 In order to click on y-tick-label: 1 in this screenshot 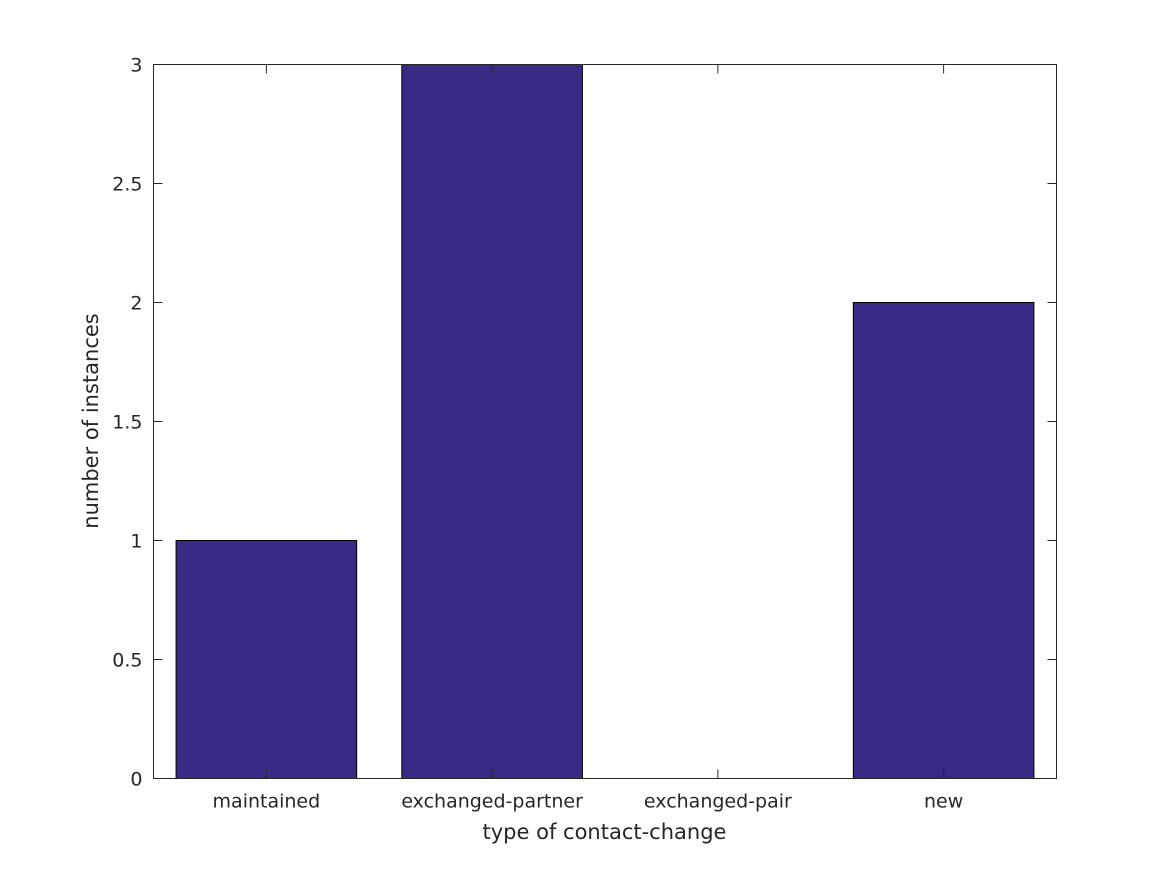, I will do `click(136, 542)`.